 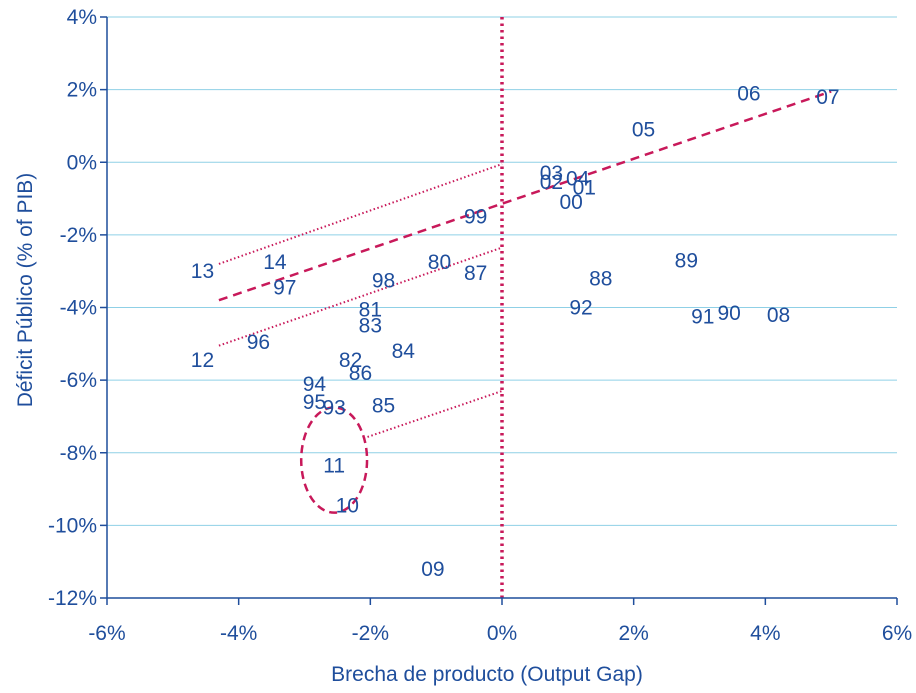 What do you see at coordinates (439, 262) in the screenshot?
I see `data-point-label: 80` at bounding box center [439, 262].